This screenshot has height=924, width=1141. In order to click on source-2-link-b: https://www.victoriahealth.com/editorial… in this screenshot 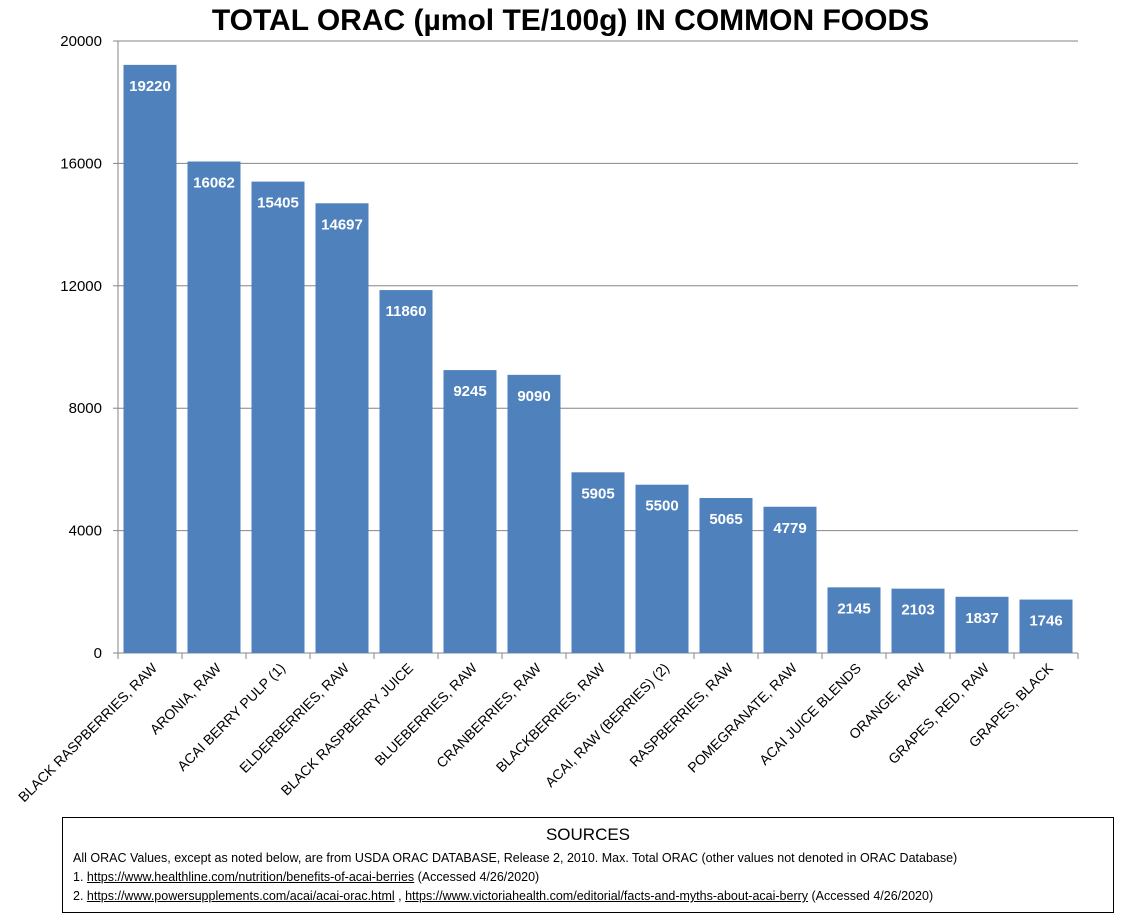, I will do `click(607, 896)`.